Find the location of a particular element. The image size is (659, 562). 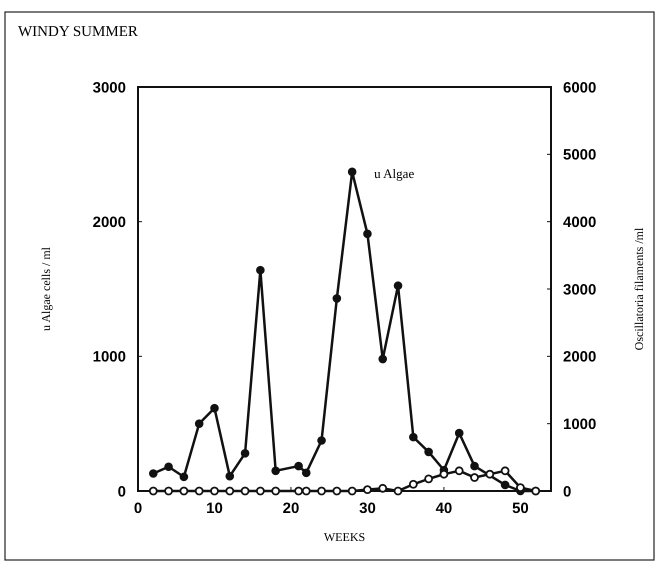

y-tick-label: 0 is located at coordinates (122, 491).